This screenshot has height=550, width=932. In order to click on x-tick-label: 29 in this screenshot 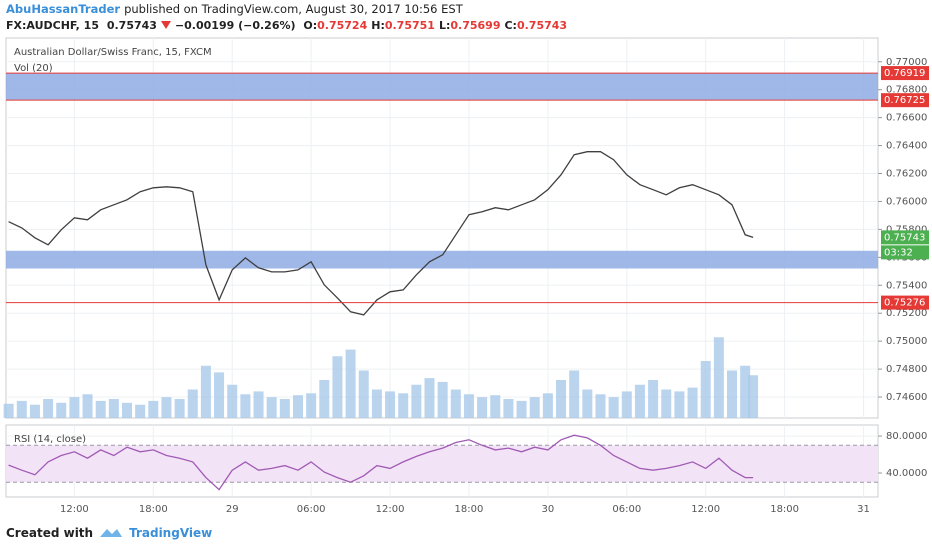, I will do `click(232, 509)`.